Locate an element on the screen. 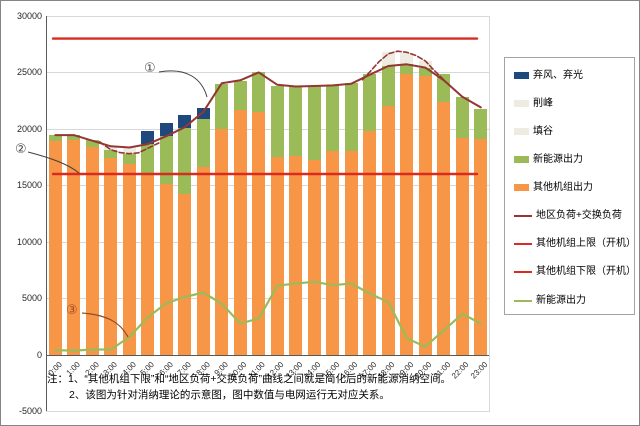  legend-label: 弃风、弃光 is located at coordinates (558, 75).